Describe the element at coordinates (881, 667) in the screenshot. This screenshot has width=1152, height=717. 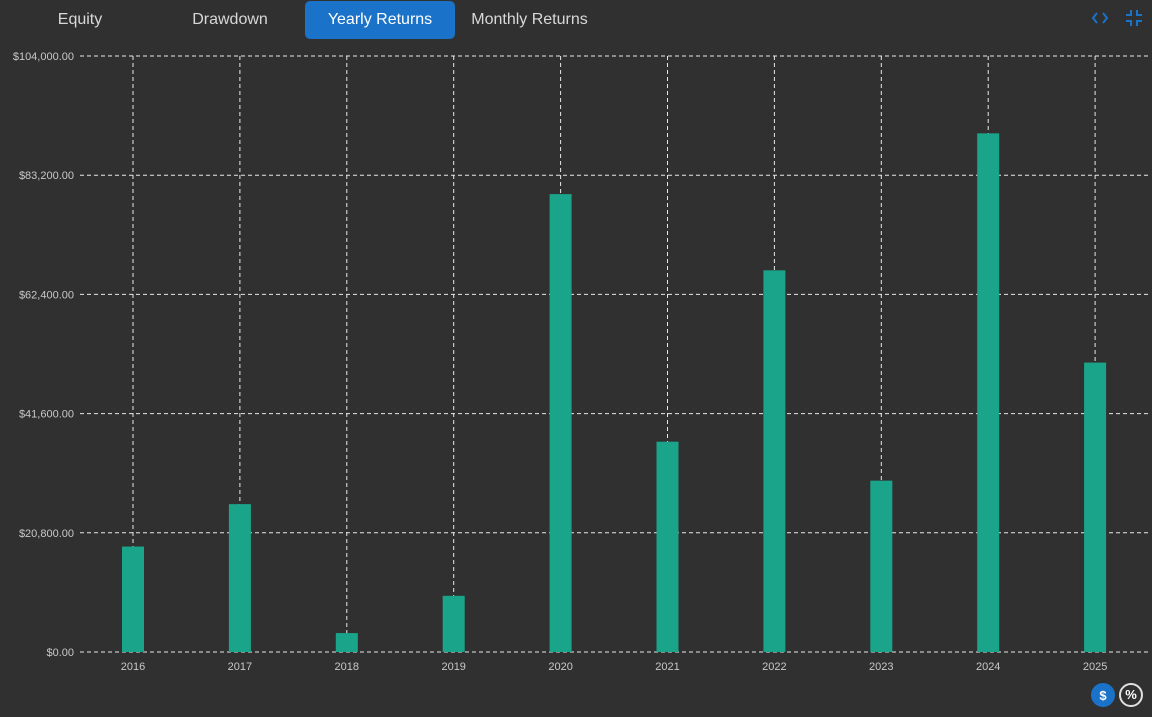
I see `x-tick-label: 2023` at that location.